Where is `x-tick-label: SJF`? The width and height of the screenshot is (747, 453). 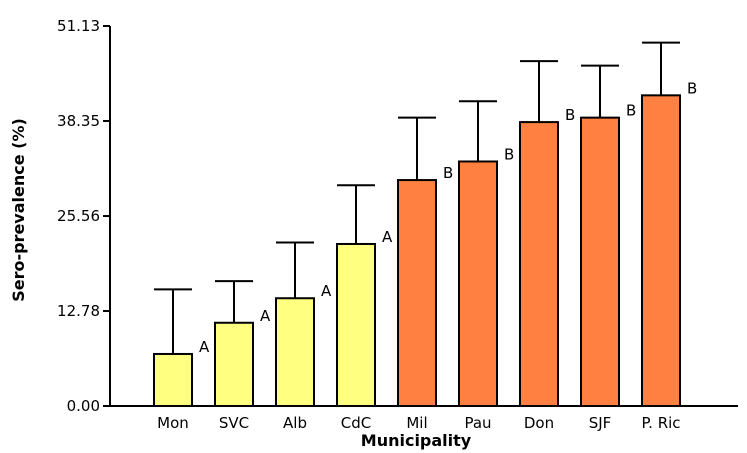 x-tick-label: SJF is located at coordinates (600, 423).